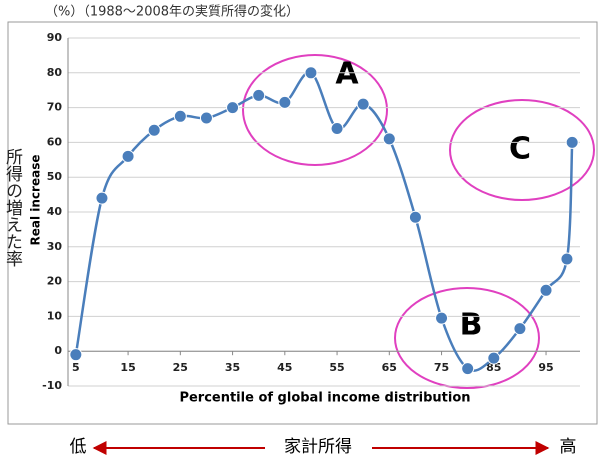 Image resolution: width=604 pixels, height=464 pixels. Describe the element at coordinates (55, 107) in the screenshot. I see `y-tick-label: 70` at that location.